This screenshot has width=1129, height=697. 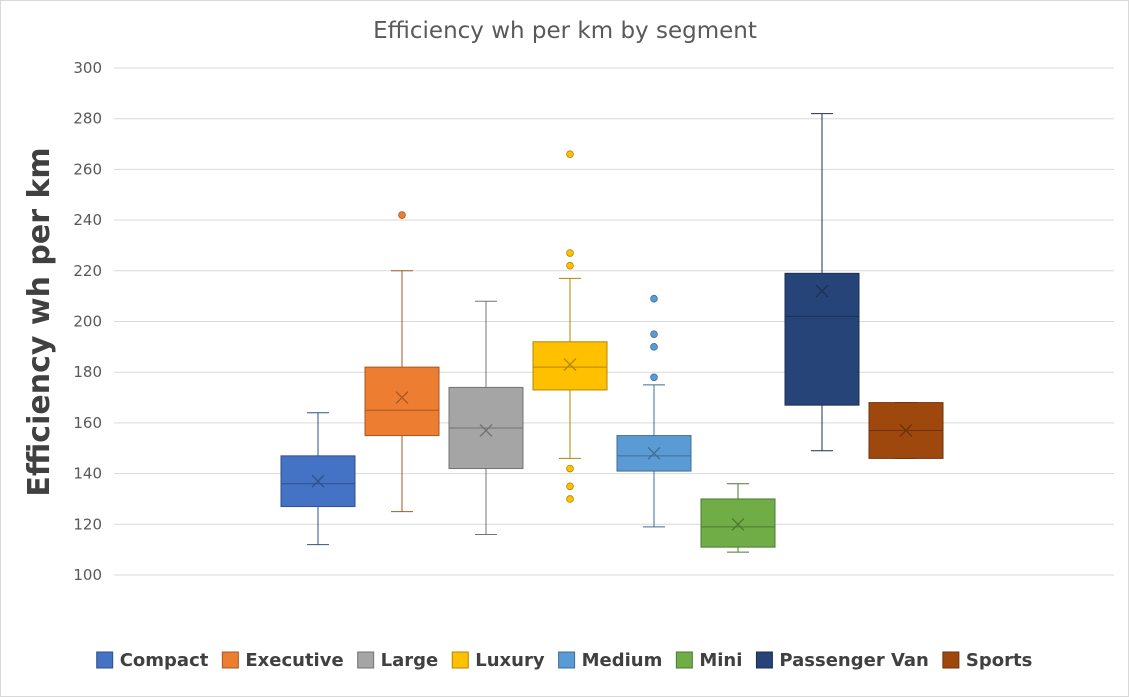 I want to click on legend-entry-medium: Medium, so click(x=610, y=660).